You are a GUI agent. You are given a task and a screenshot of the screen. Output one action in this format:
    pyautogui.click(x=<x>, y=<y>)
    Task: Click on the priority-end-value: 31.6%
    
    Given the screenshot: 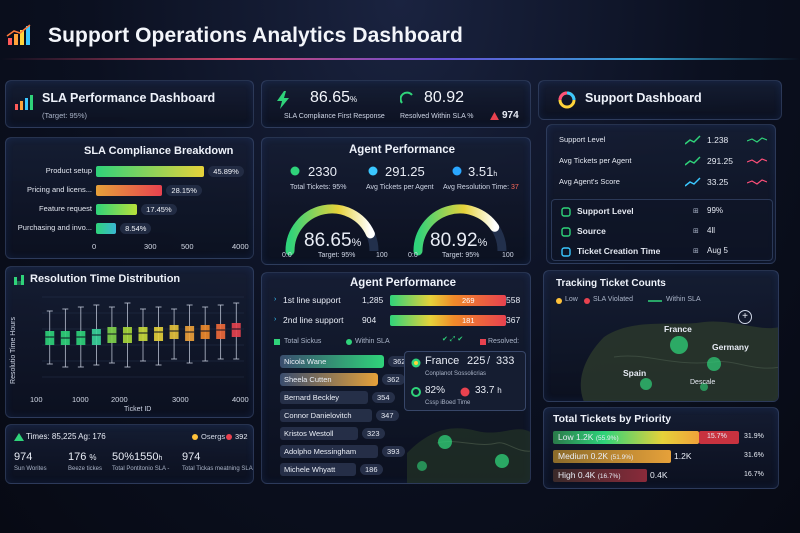 What is the action you would take?
    pyautogui.click(x=754, y=455)
    